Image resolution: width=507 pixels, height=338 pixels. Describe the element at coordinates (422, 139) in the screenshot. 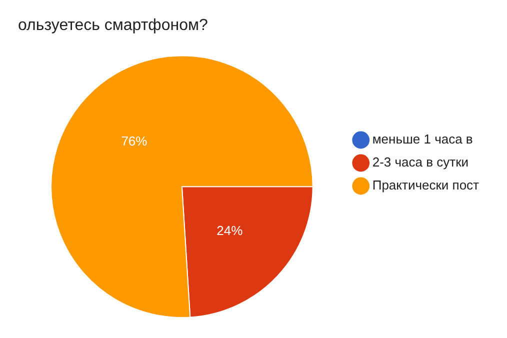

I see `legend-label: меньше 1 часа в` at that location.